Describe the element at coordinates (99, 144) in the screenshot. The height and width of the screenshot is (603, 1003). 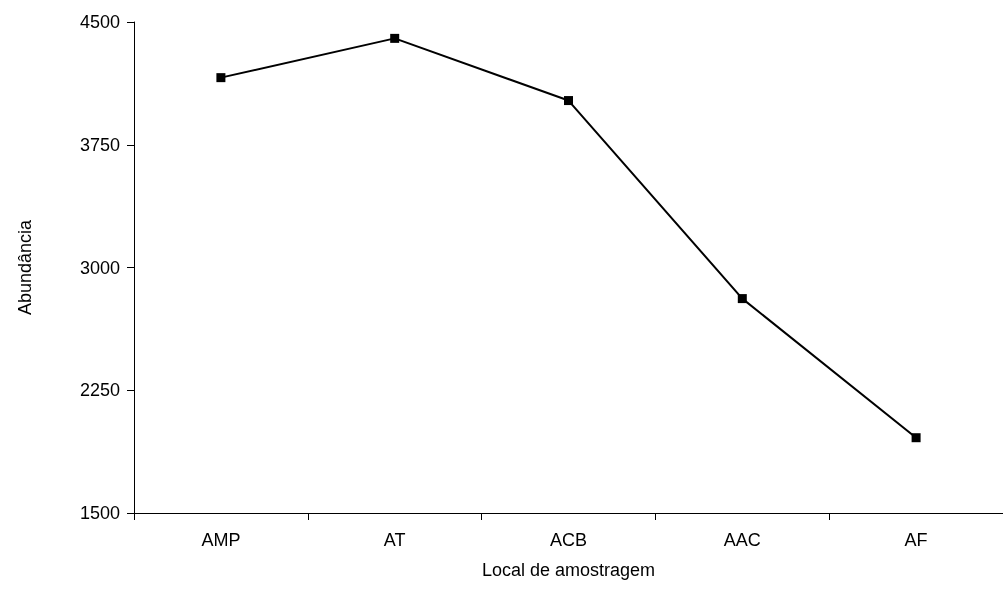
I see `y-tick-label: 3750` at that location.